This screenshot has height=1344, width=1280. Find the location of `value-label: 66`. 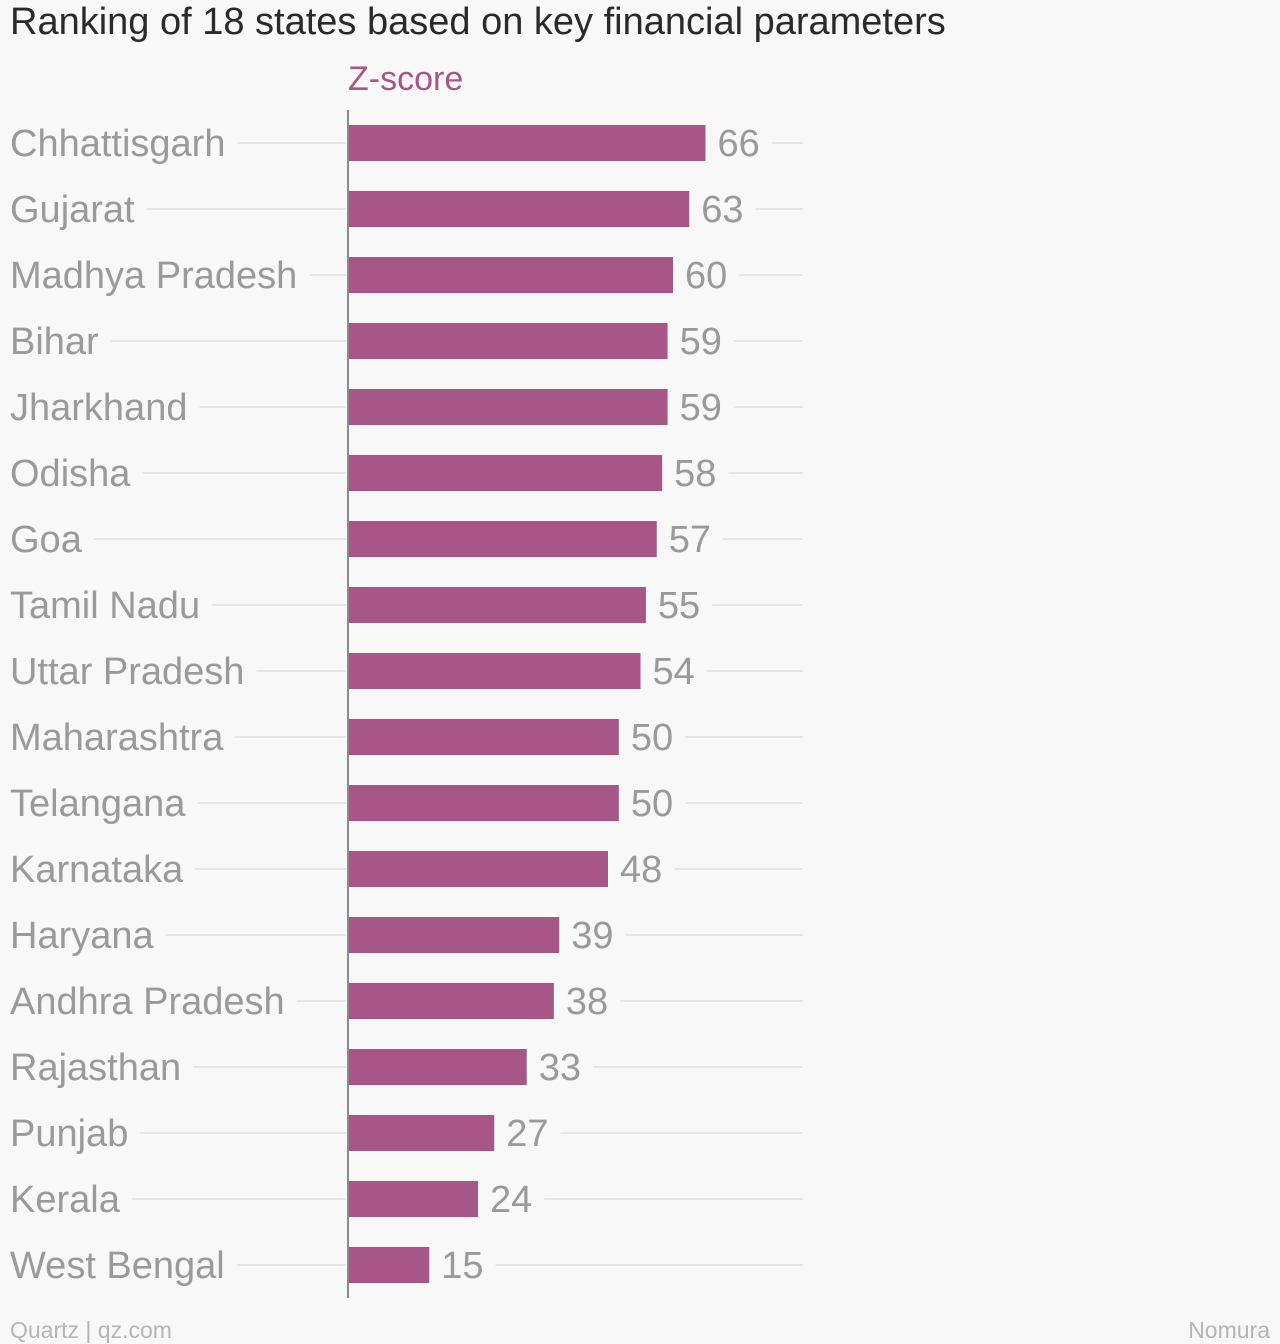

value-label: 66 is located at coordinates (739, 144).